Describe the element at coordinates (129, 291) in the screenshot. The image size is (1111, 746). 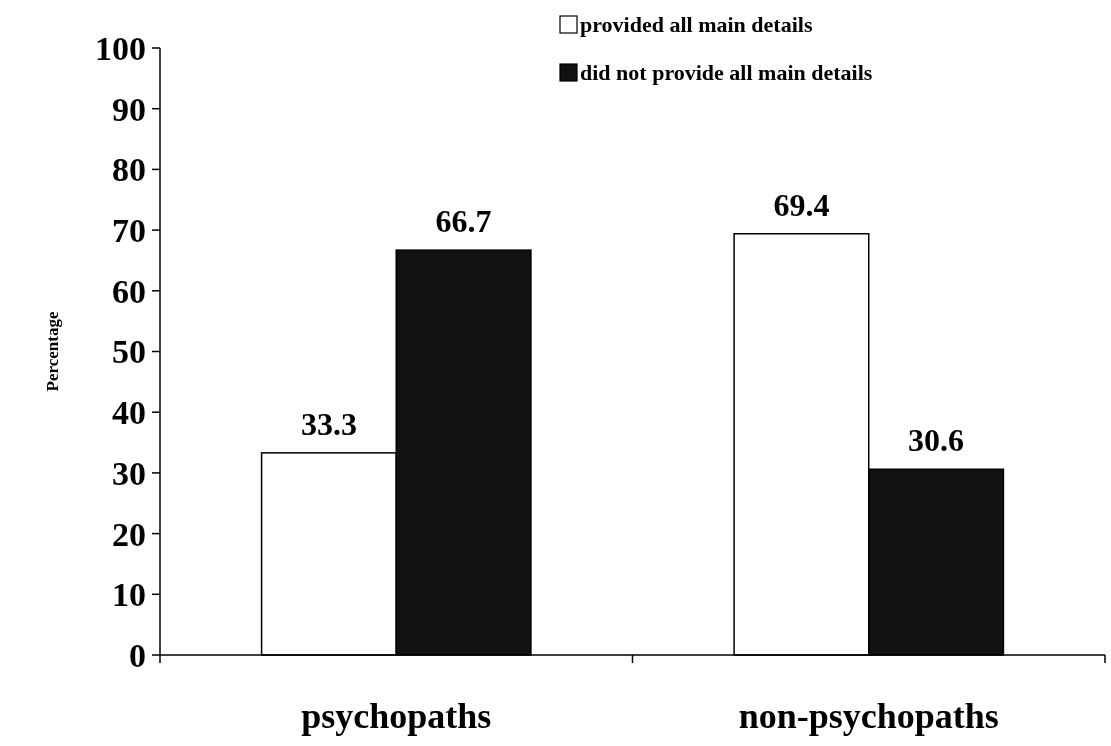
I see `y-tick-label: 60` at that location.